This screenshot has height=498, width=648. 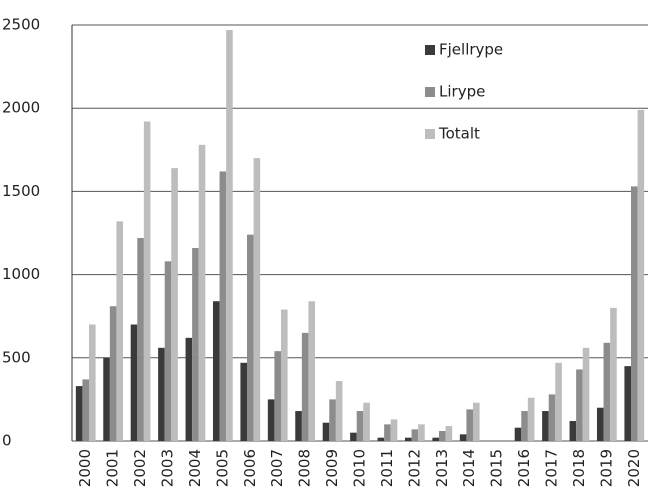 What do you see at coordinates (579, 468) in the screenshot?
I see `x-tick-label: 2018` at bounding box center [579, 468].